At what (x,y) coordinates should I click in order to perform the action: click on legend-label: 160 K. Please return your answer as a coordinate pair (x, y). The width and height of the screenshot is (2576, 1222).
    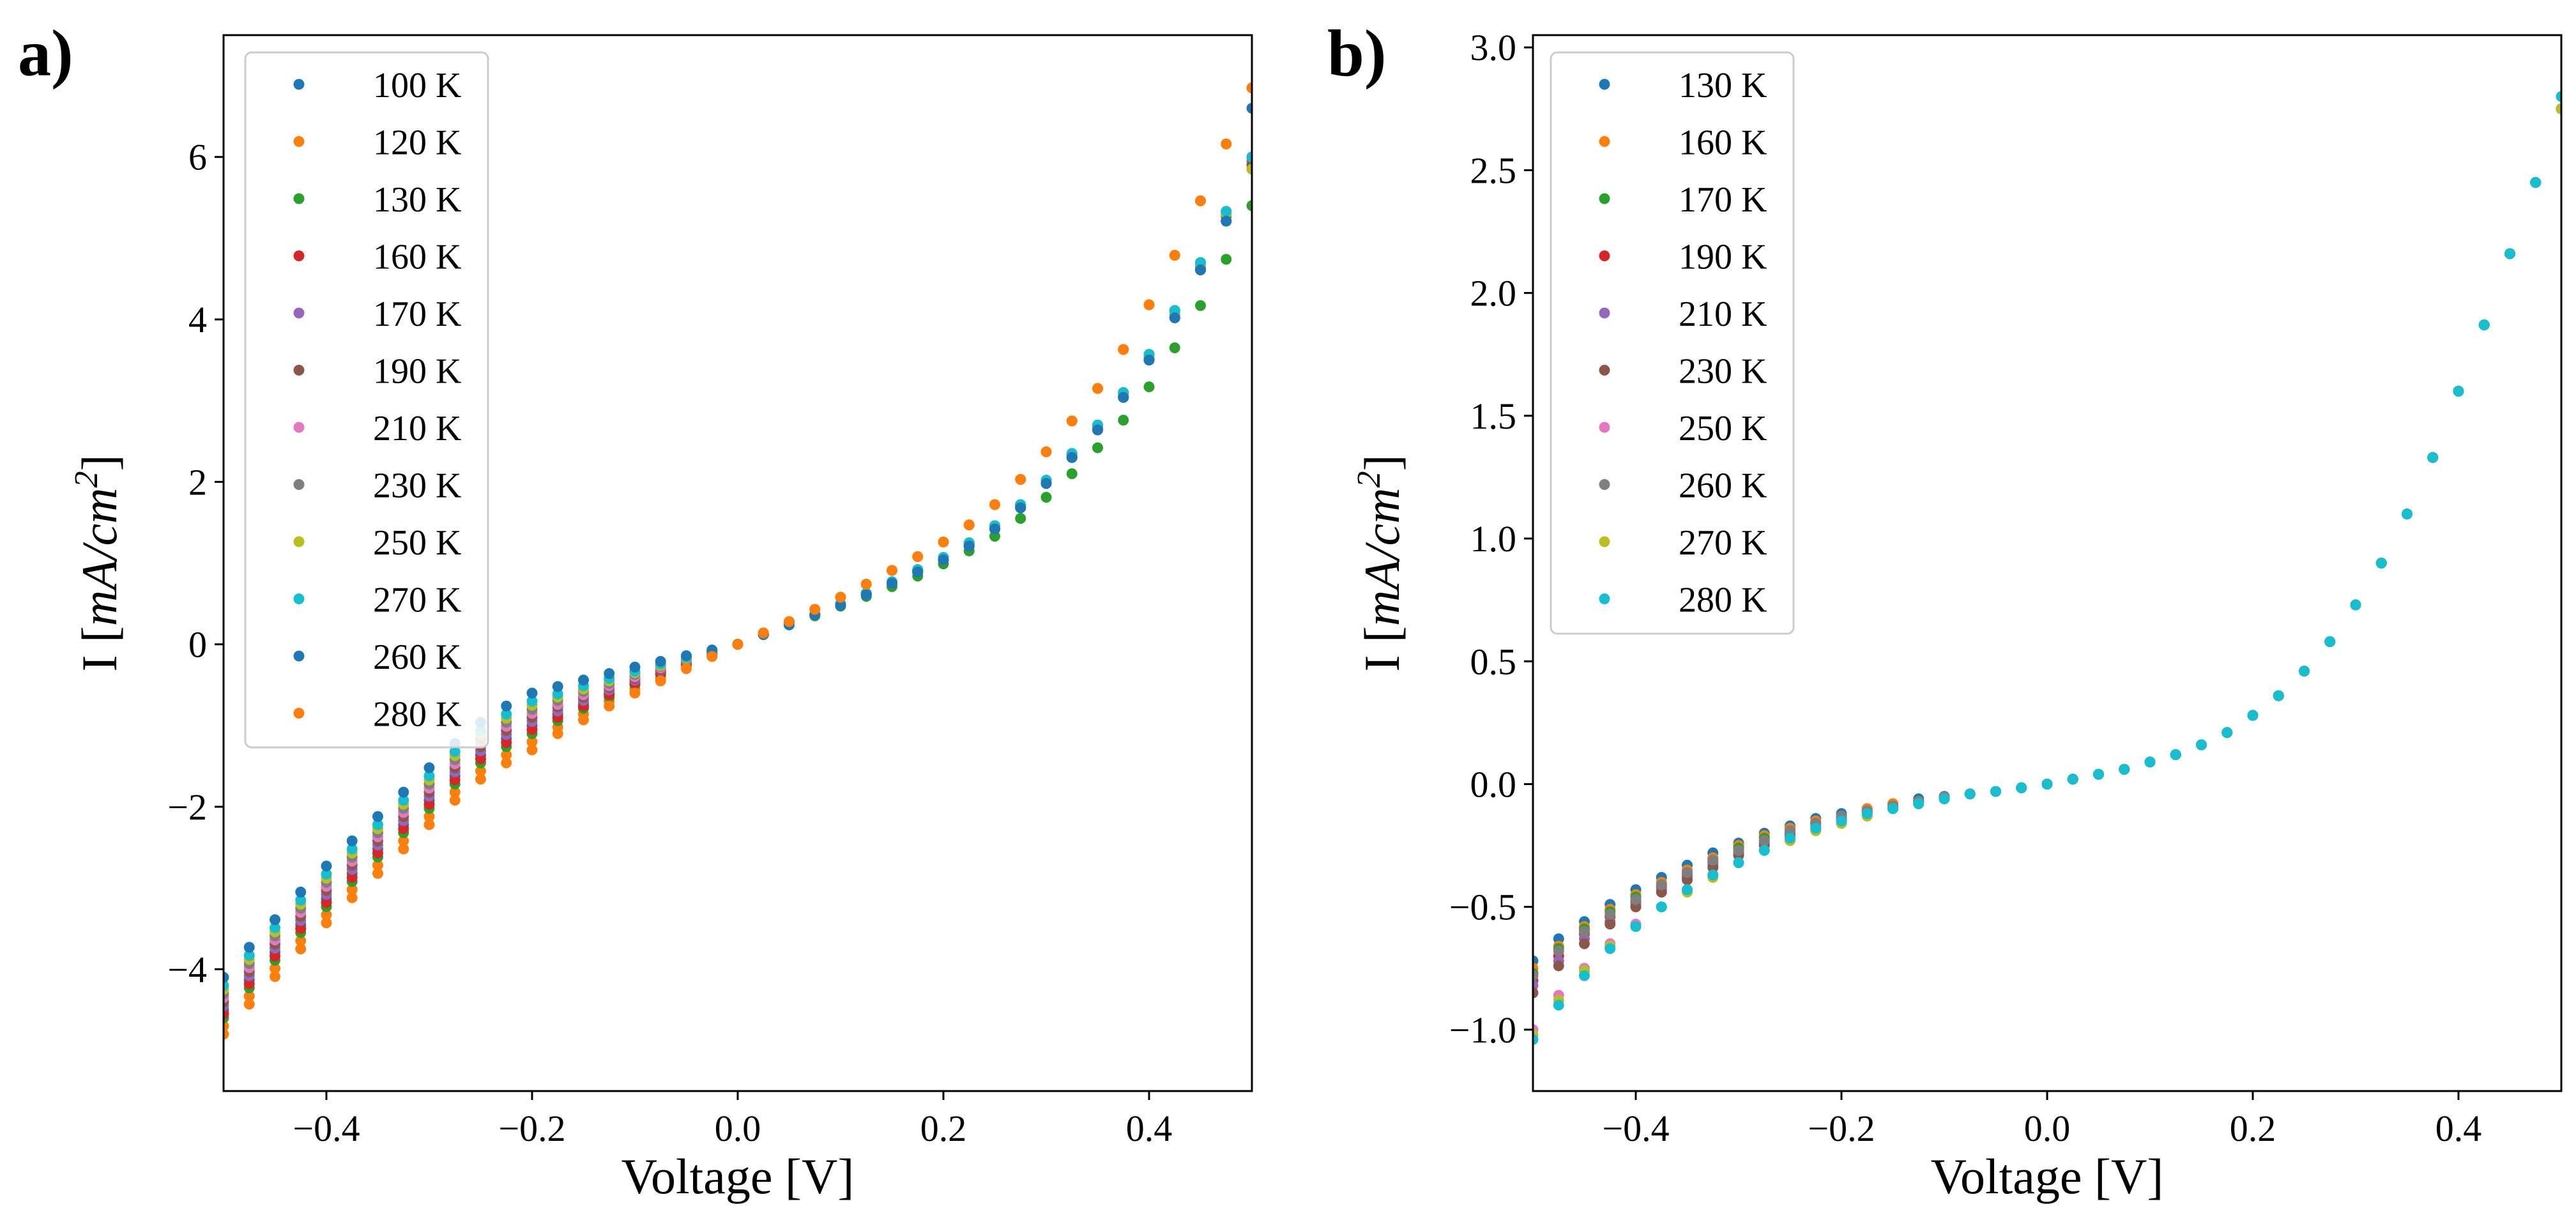
    Looking at the image, I should click on (417, 257).